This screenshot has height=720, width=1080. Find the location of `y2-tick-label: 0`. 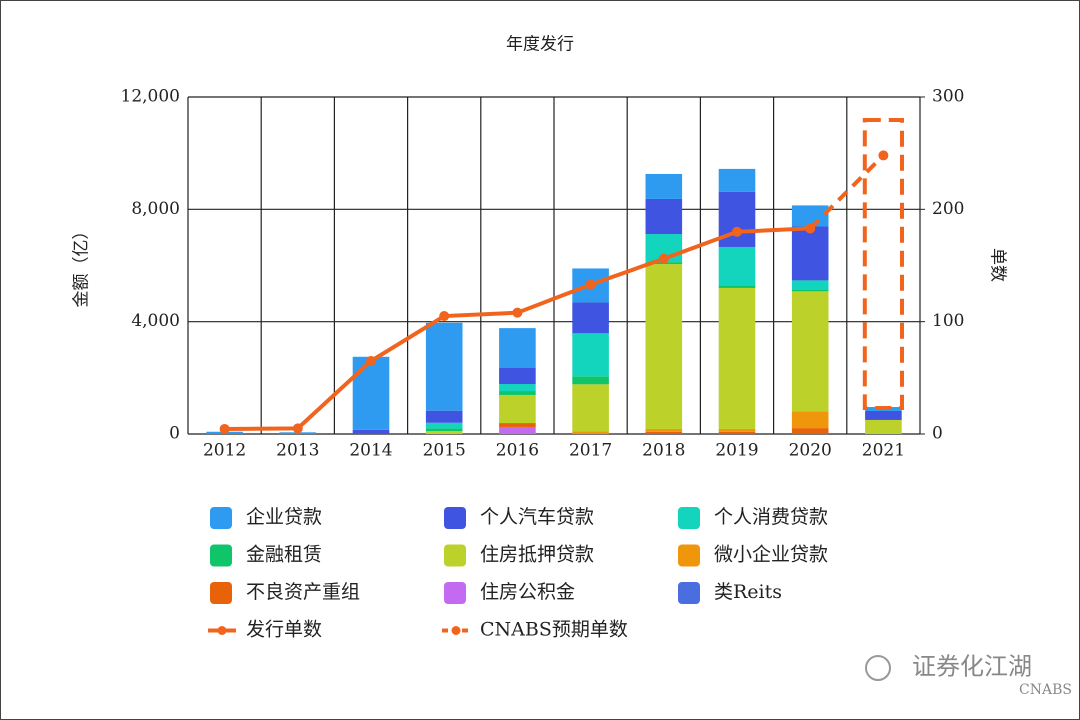

y2-tick-label: 0 is located at coordinates (937, 434).